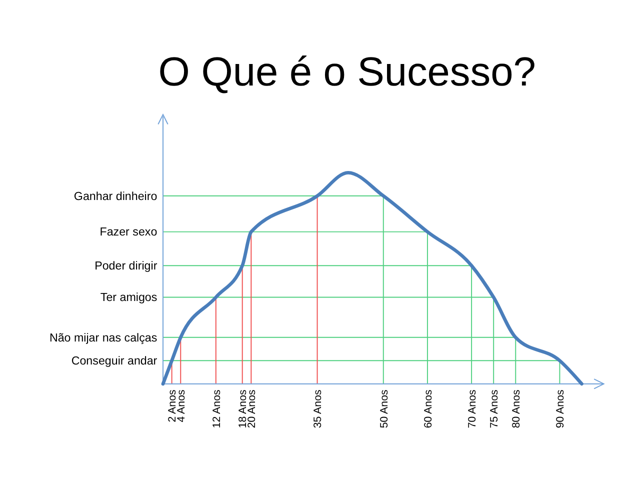 This screenshot has width=640, height=480. I want to click on ref-line-label: Poder dirigir, so click(126, 265).